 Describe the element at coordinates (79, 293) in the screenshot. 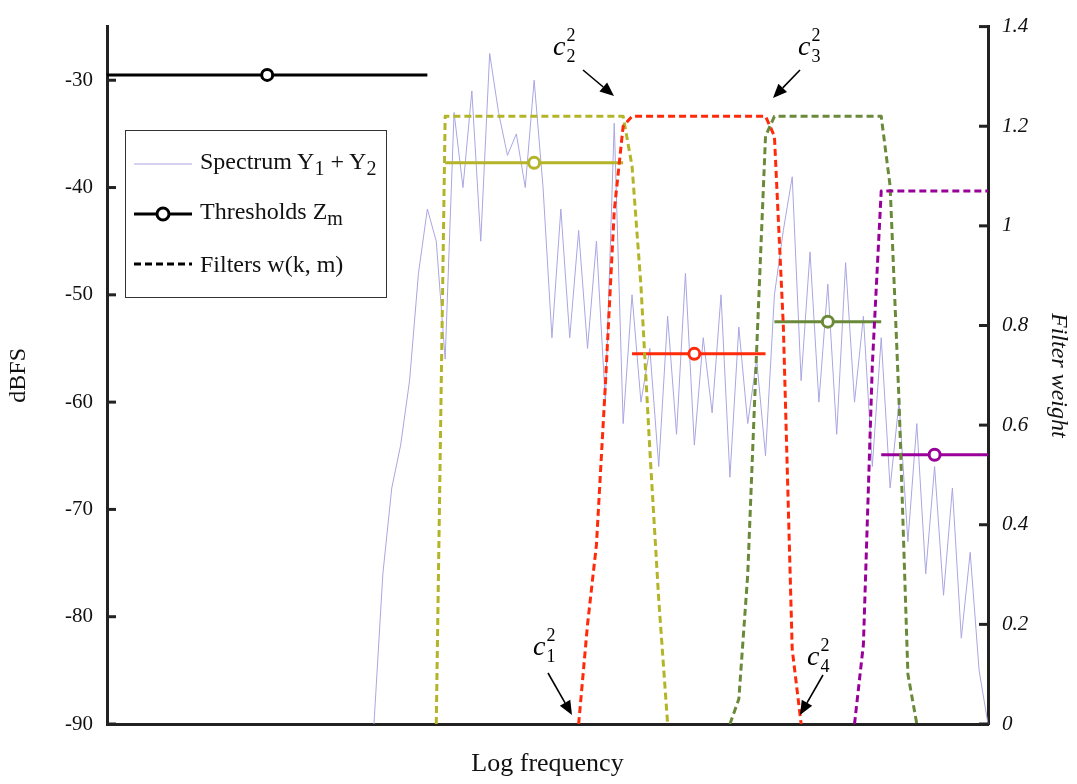

I see `y-tick-label: -50` at that location.